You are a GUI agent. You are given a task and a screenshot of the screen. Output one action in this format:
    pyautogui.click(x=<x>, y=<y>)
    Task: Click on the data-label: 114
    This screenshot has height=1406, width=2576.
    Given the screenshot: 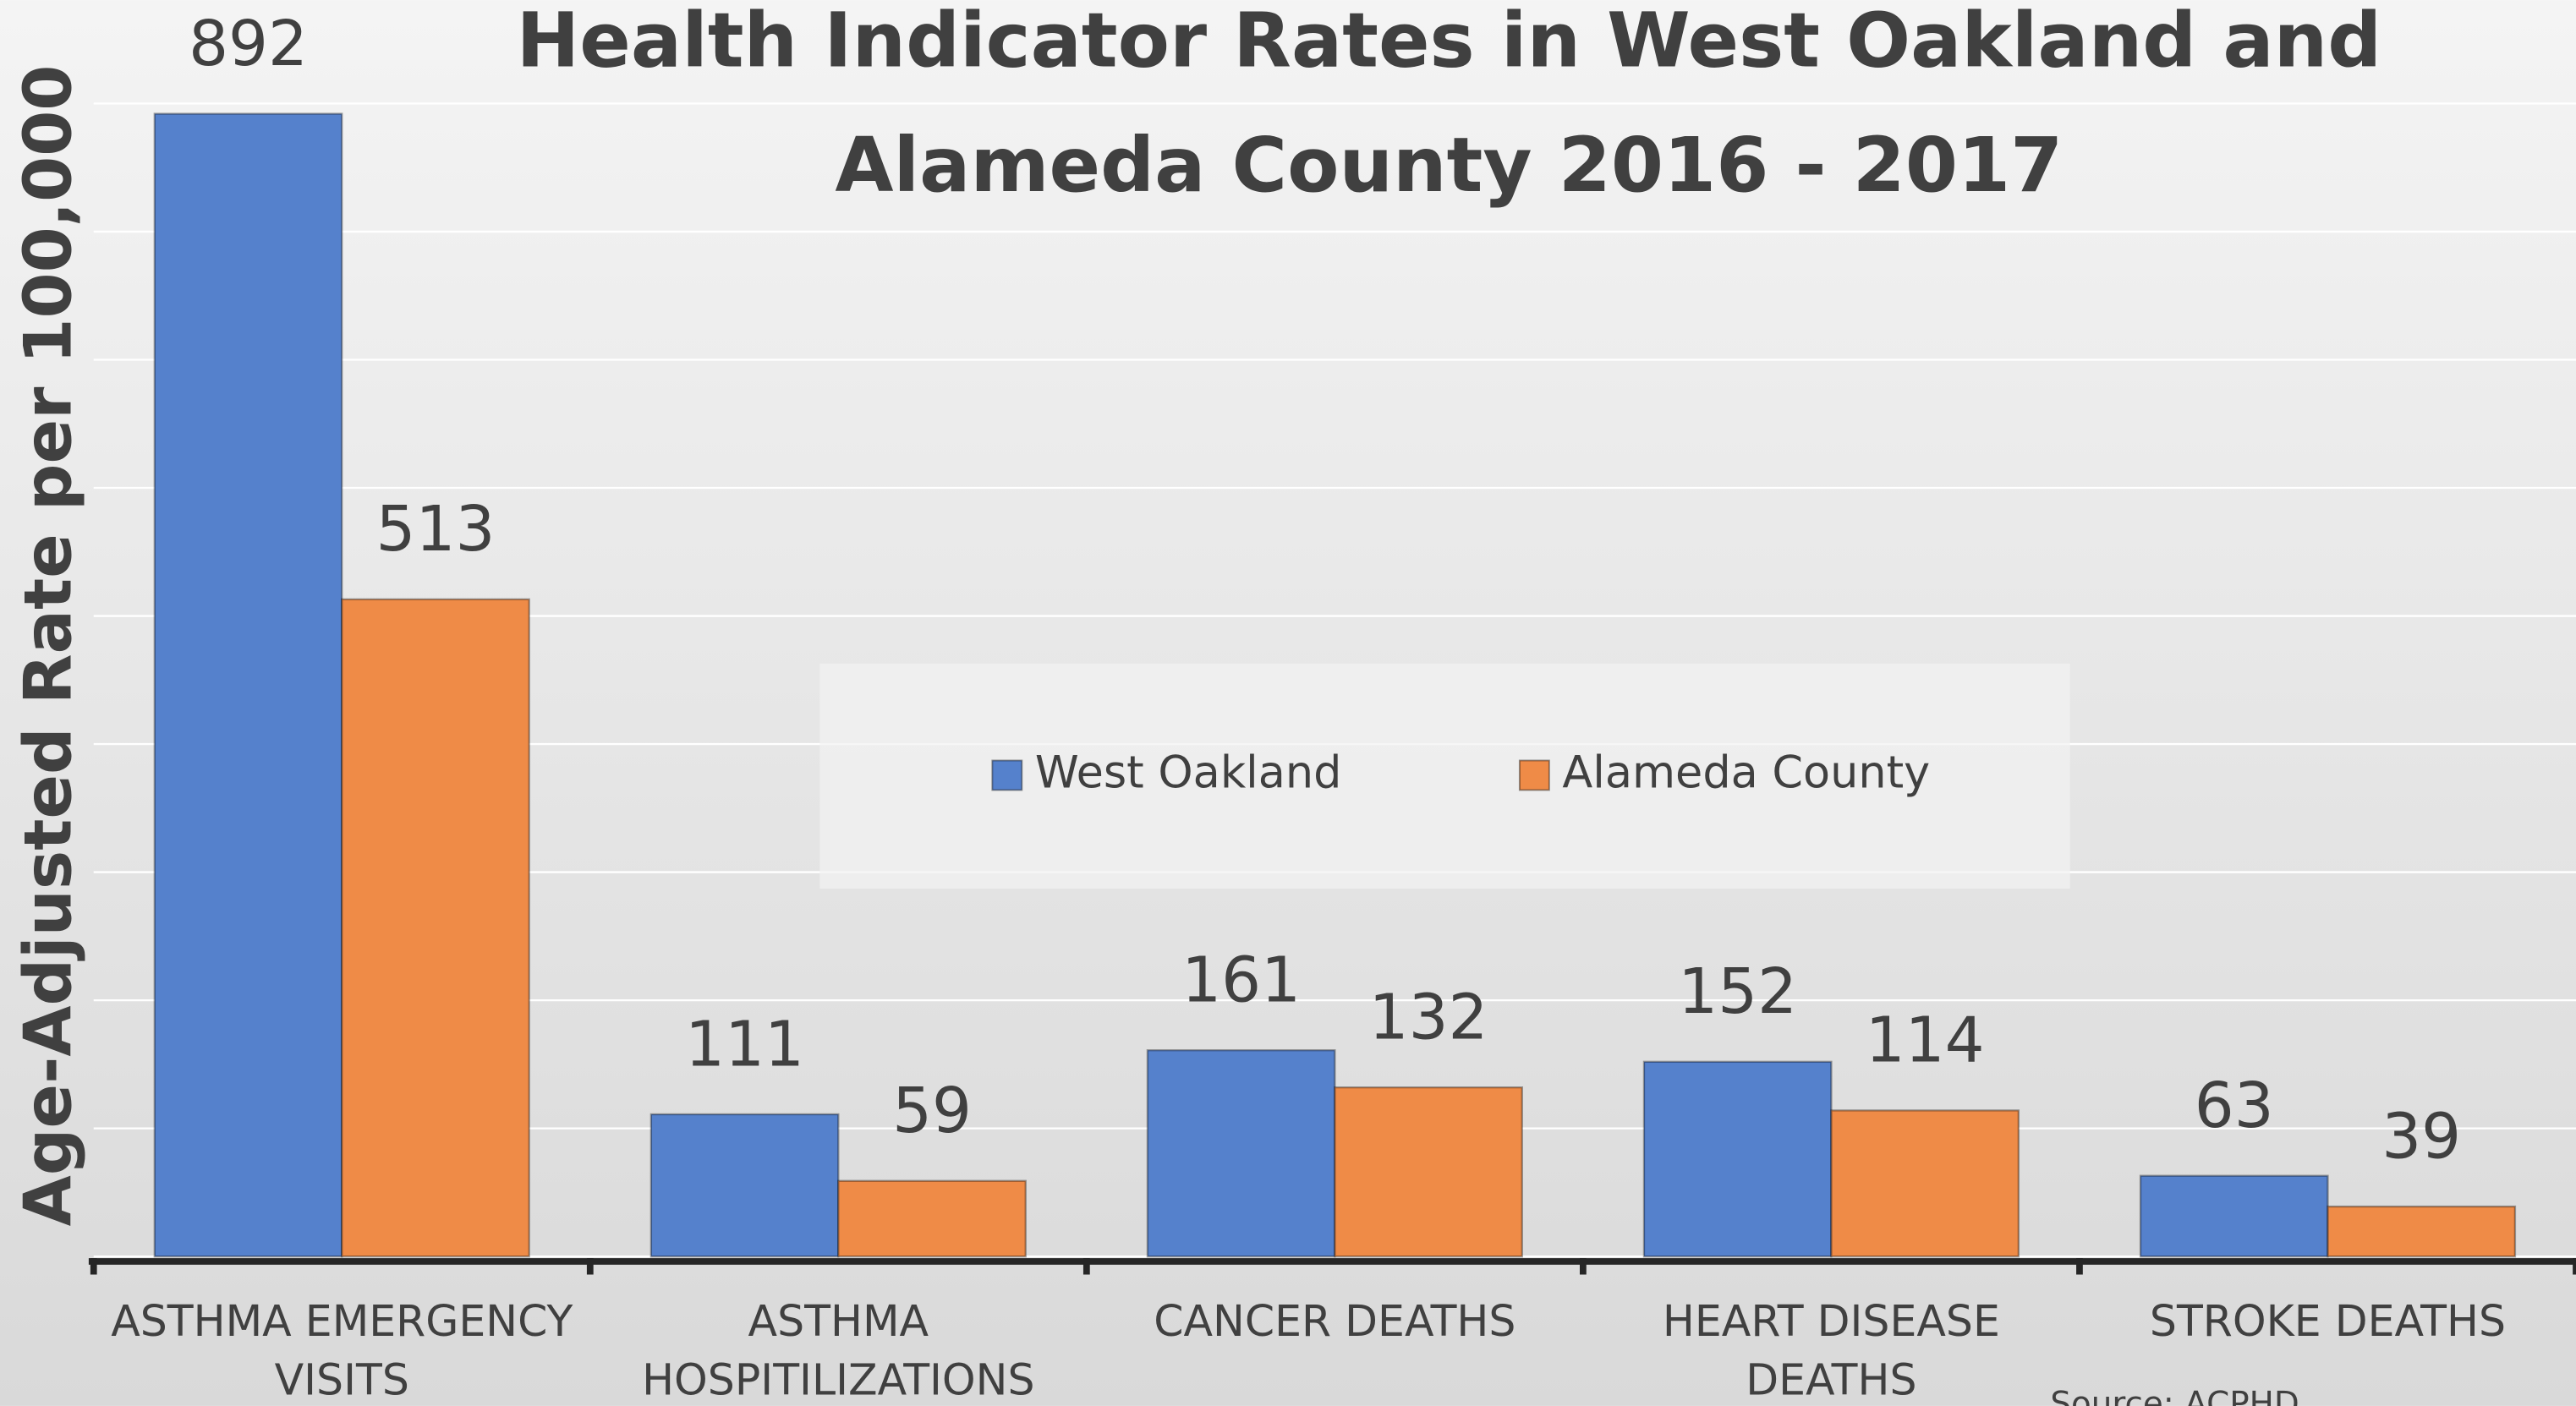 What is the action you would take?
    pyautogui.click(x=1925, y=1040)
    